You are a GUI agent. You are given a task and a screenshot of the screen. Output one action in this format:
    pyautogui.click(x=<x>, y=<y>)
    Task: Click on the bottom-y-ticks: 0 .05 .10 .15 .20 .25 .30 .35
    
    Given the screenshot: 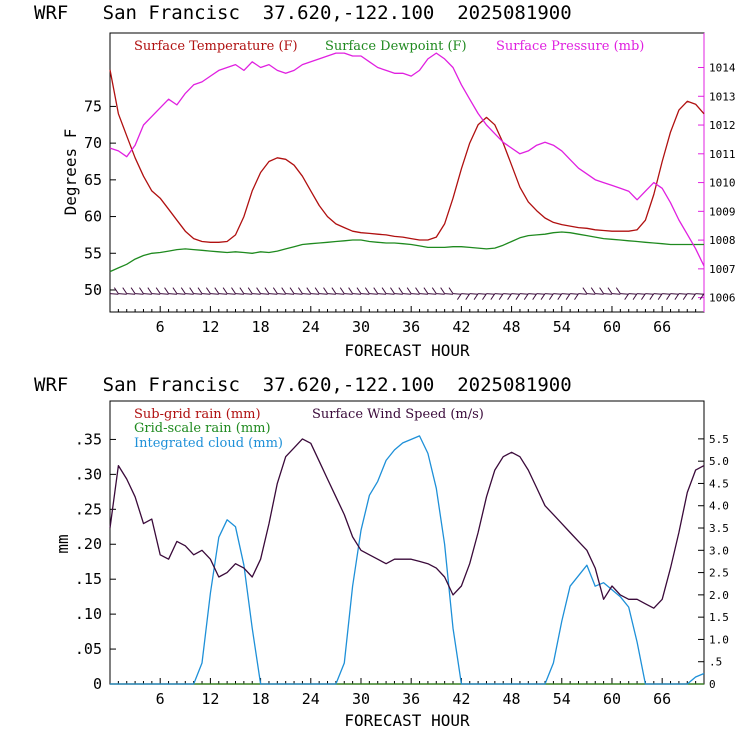 What is the action you would take?
    pyautogui.click(x=95, y=561)
    